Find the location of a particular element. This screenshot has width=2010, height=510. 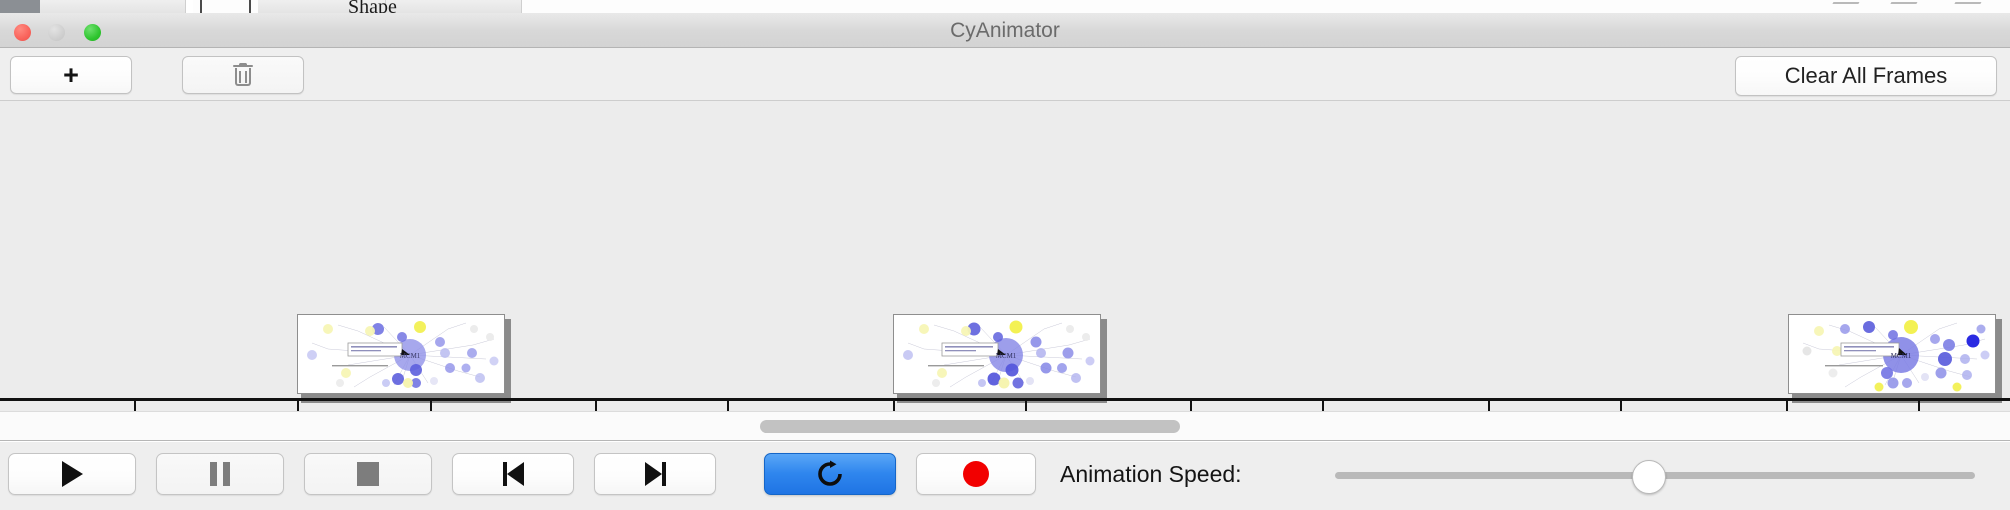

scrollbar-thumb is located at coordinates (970, 426).